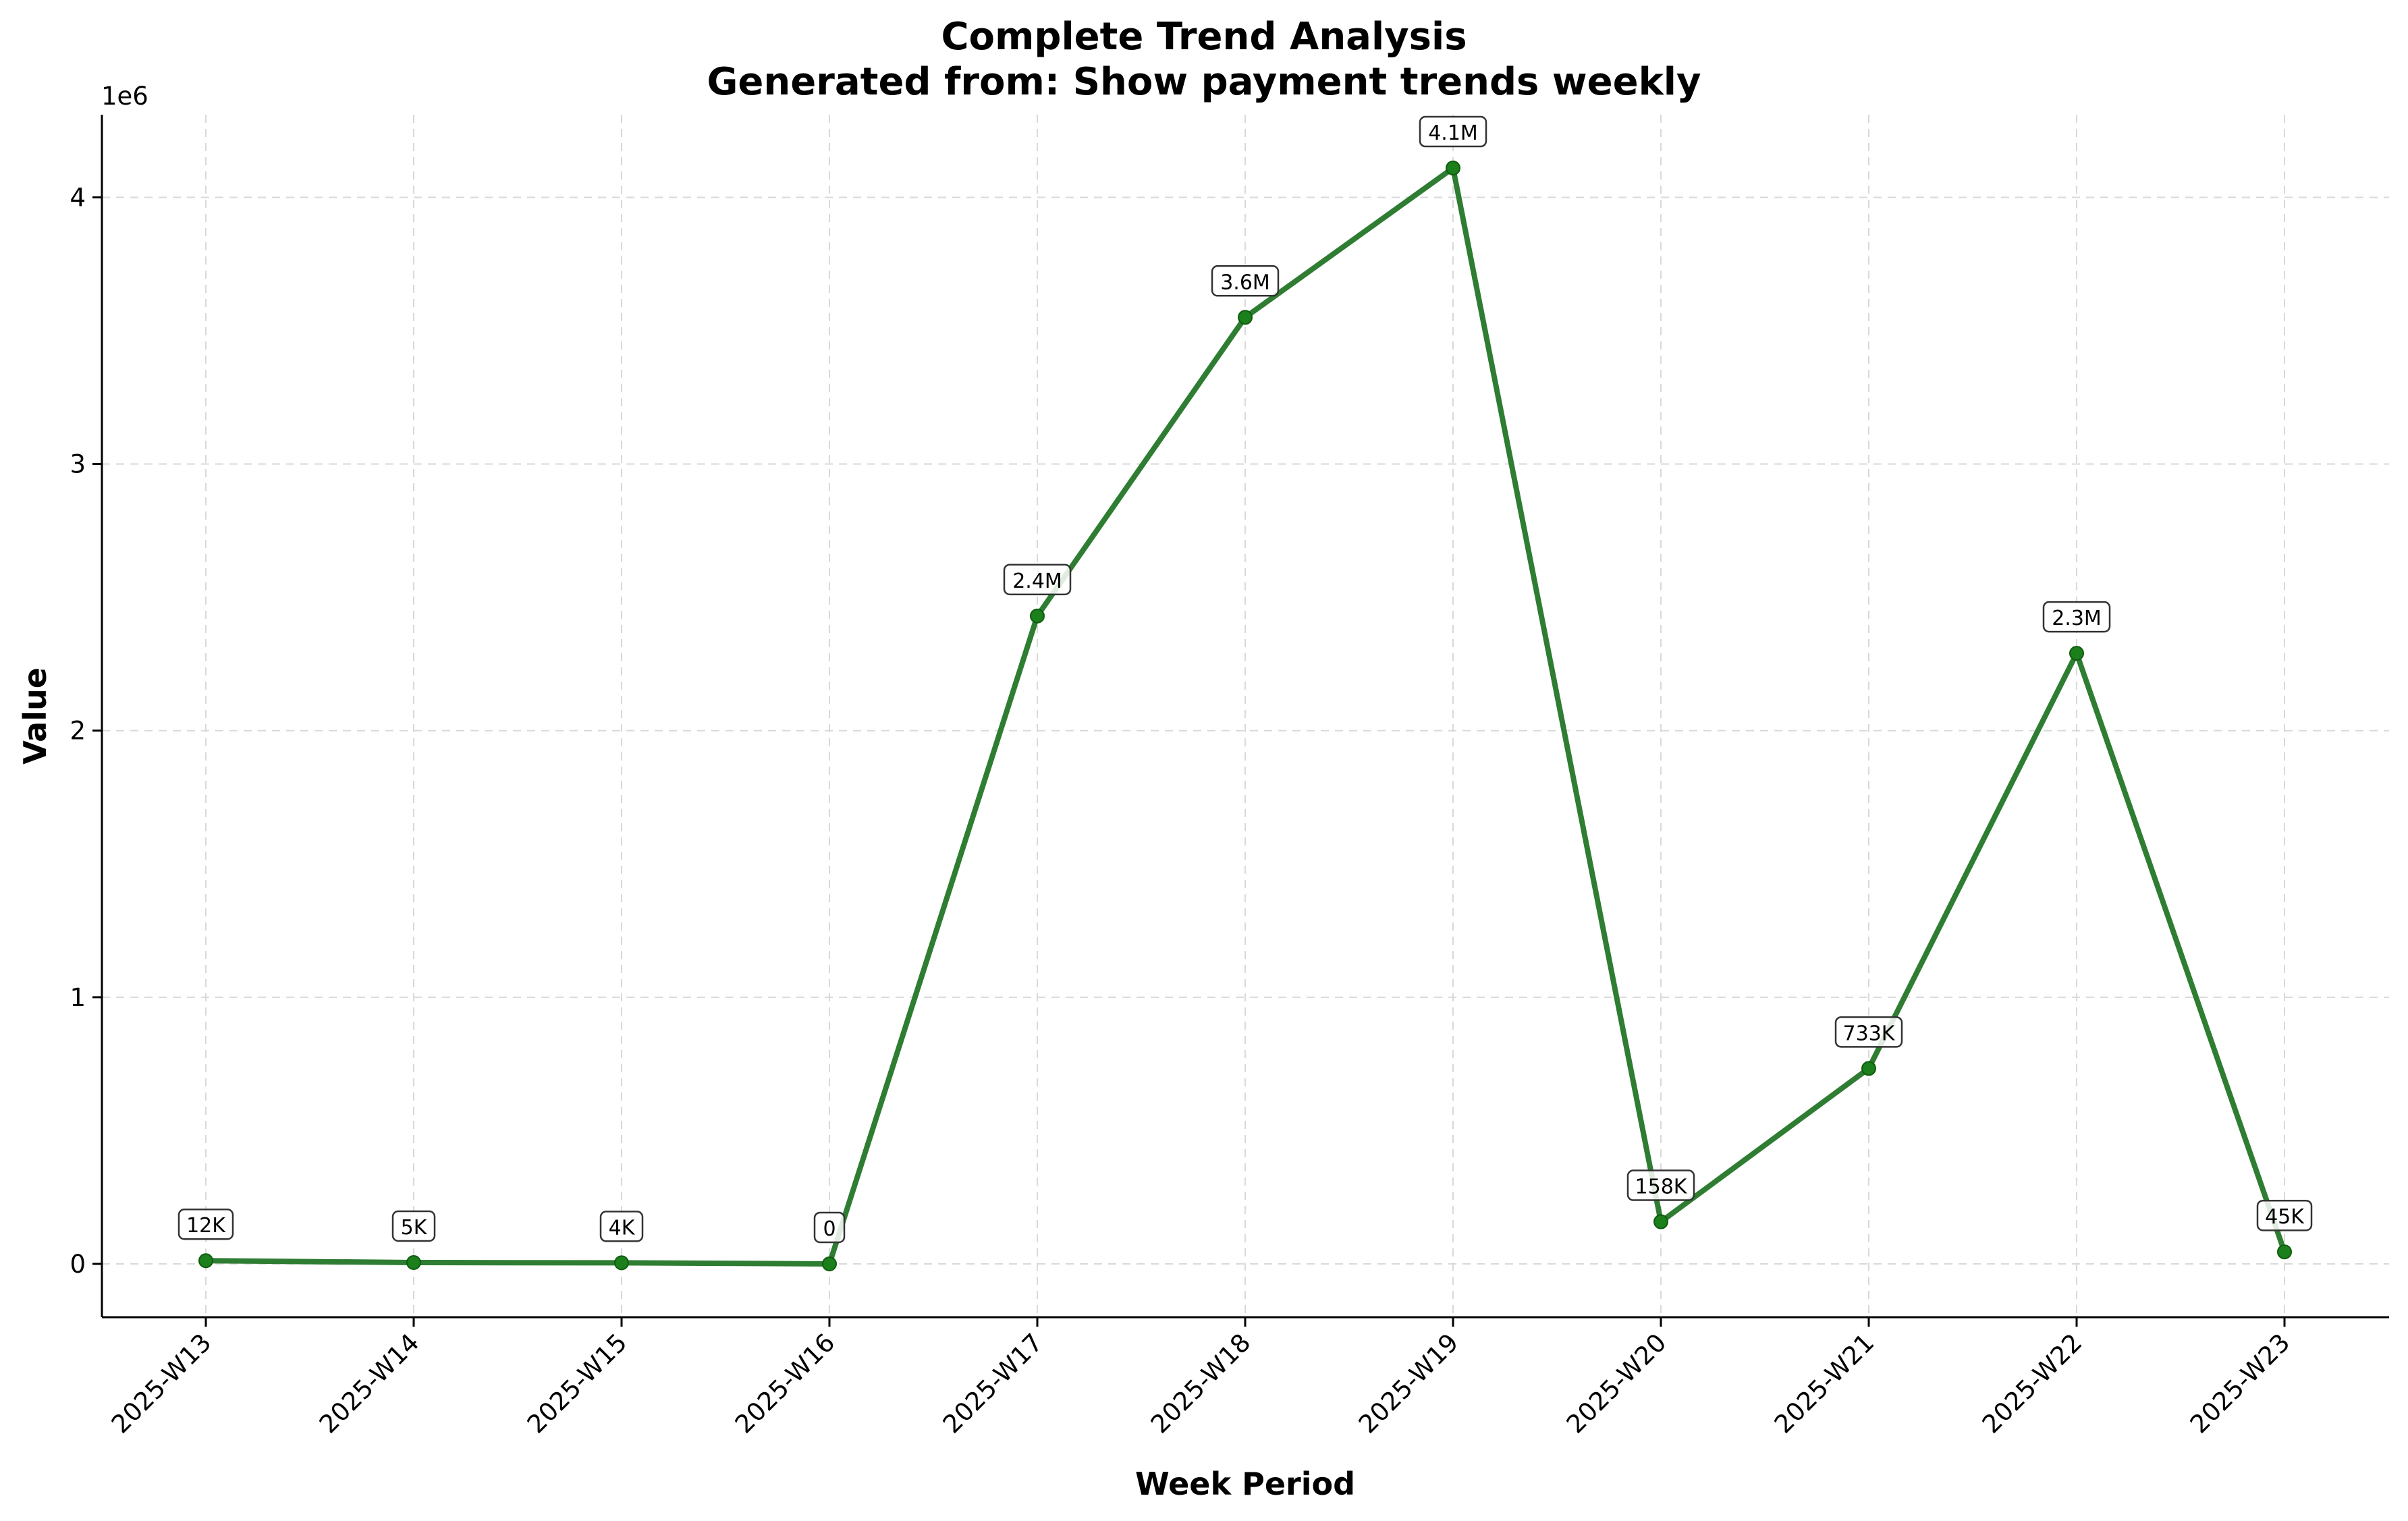  What do you see at coordinates (1245, 1484) in the screenshot?
I see `x-axis-label: Week Period` at bounding box center [1245, 1484].